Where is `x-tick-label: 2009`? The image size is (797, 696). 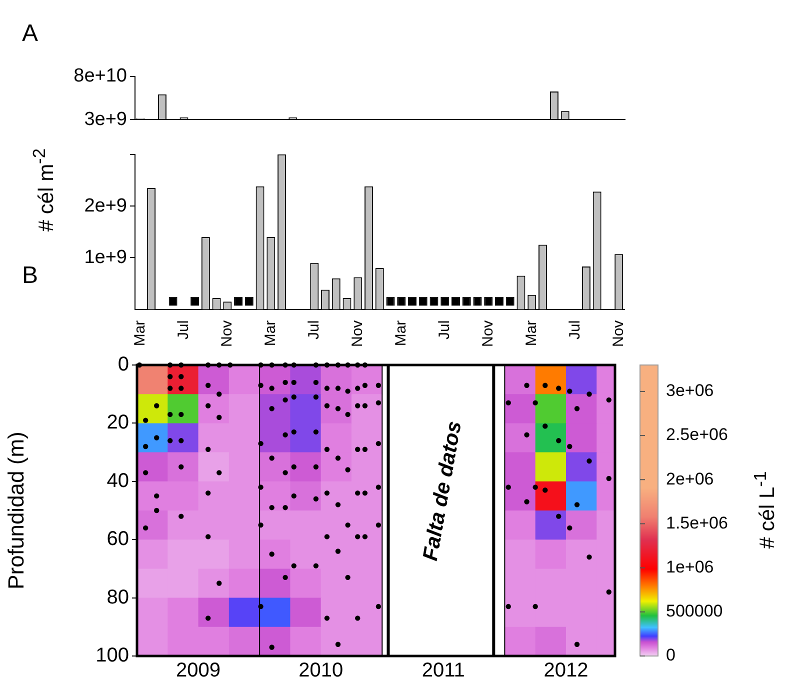 x-tick-label: 2009 is located at coordinates (198, 671).